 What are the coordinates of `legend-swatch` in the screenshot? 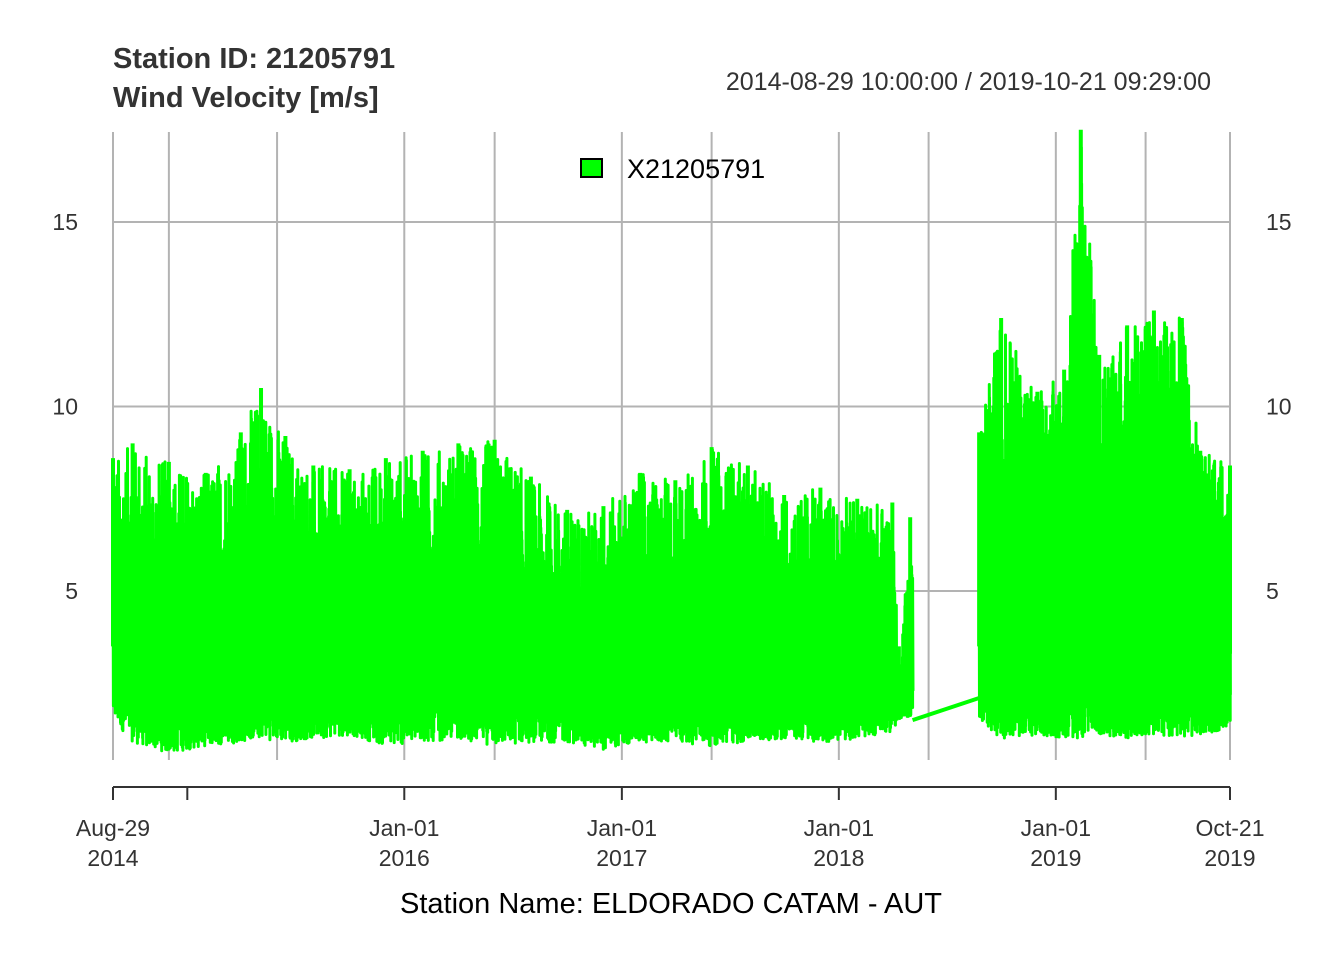 It's located at (591, 168).